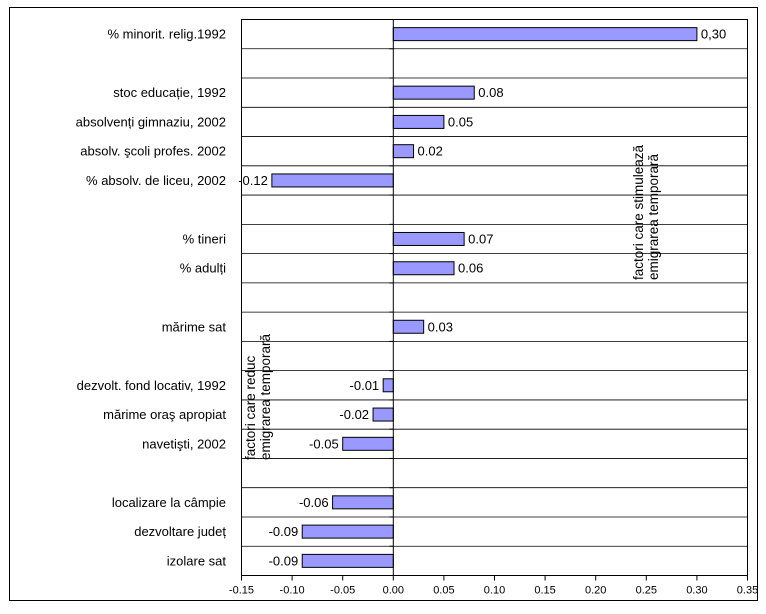 The image size is (766, 614). I want to click on x-tick-label: 0.25, so click(646, 591).